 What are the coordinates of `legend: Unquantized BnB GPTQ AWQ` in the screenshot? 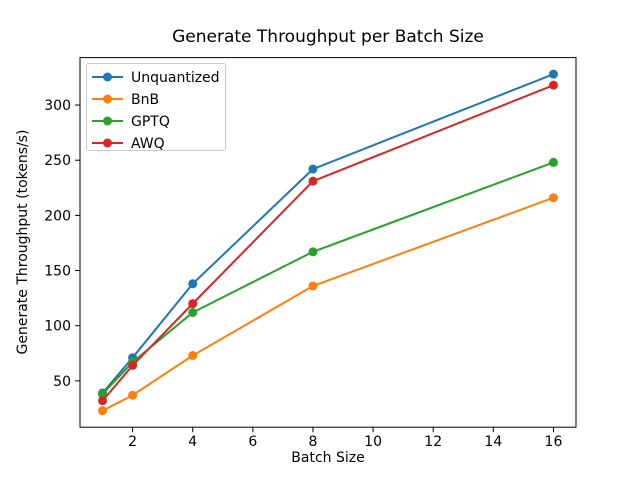 It's located at (156, 107).